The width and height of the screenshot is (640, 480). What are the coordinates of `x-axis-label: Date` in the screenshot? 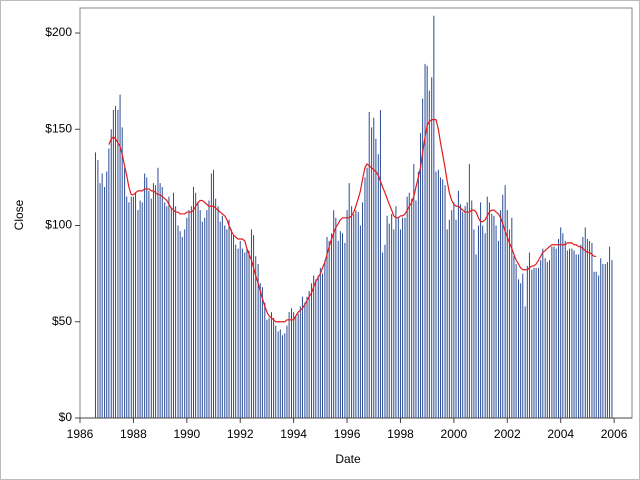 It's located at (348, 459).